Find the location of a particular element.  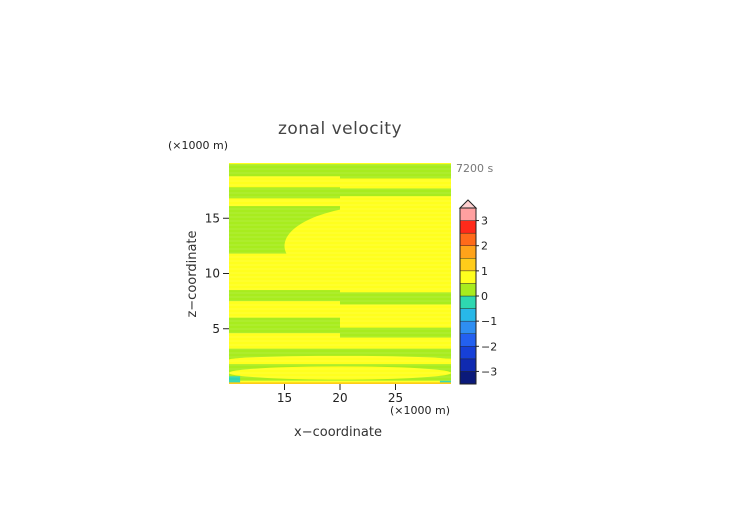

colorbar-tick-label: −3 is located at coordinates (489, 371).